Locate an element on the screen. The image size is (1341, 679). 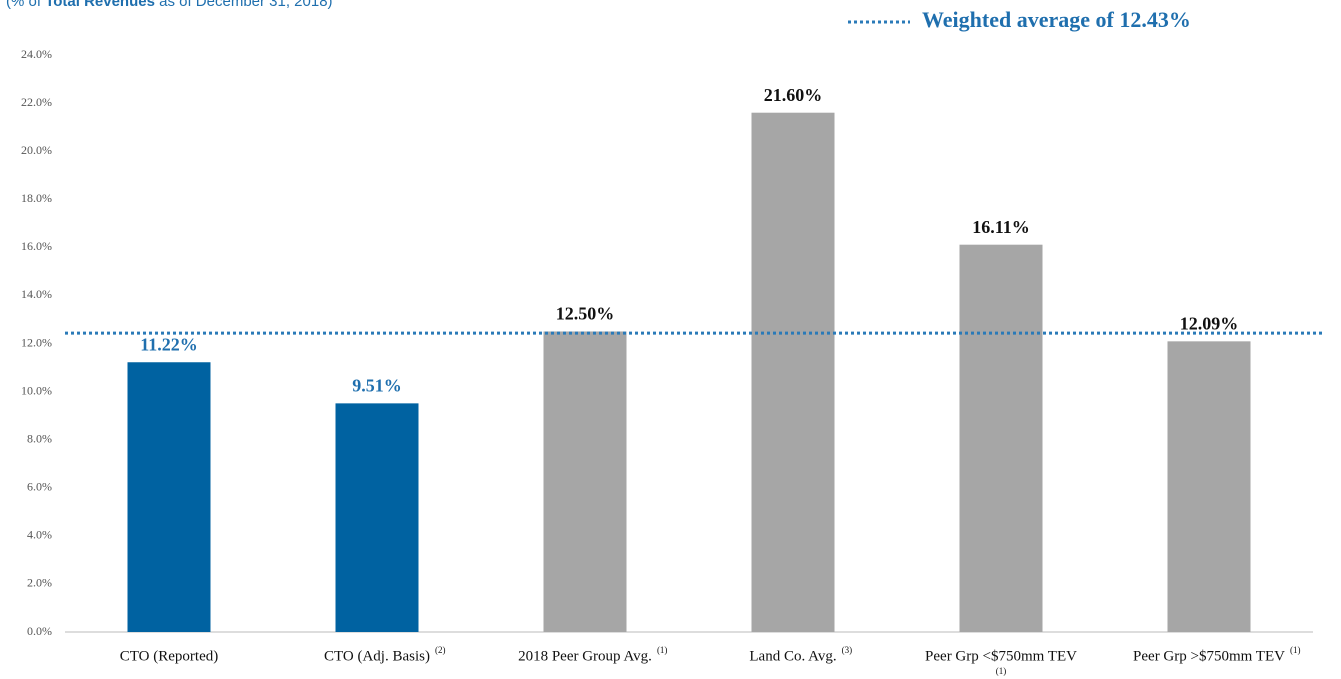
y-tick-label: 16.0% is located at coordinates (36, 246).